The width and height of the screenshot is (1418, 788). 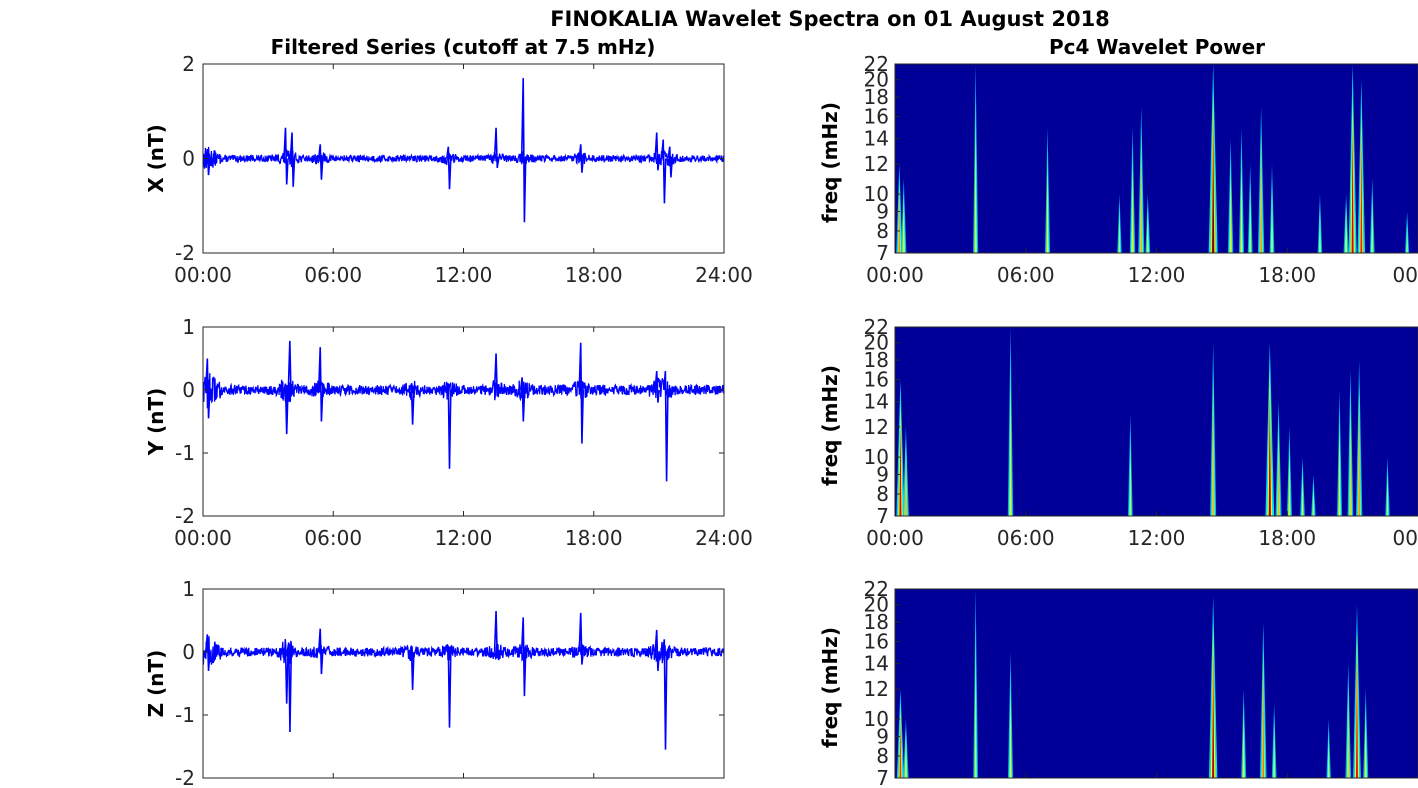 I want to click on y-axis-label: X (nT), so click(x=156, y=158).